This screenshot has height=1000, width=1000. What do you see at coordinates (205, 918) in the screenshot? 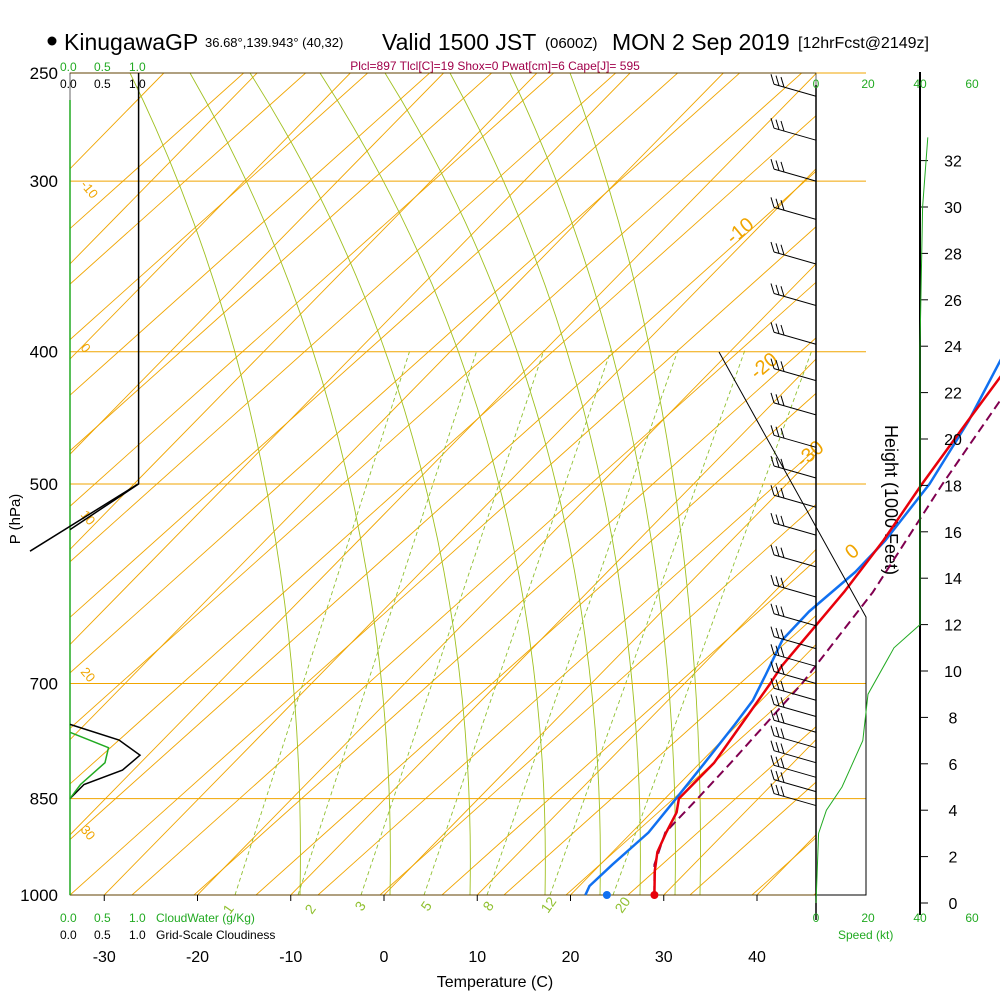
I see `cloud-water-label: CloudWater (g/Kg)` at bounding box center [205, 918].